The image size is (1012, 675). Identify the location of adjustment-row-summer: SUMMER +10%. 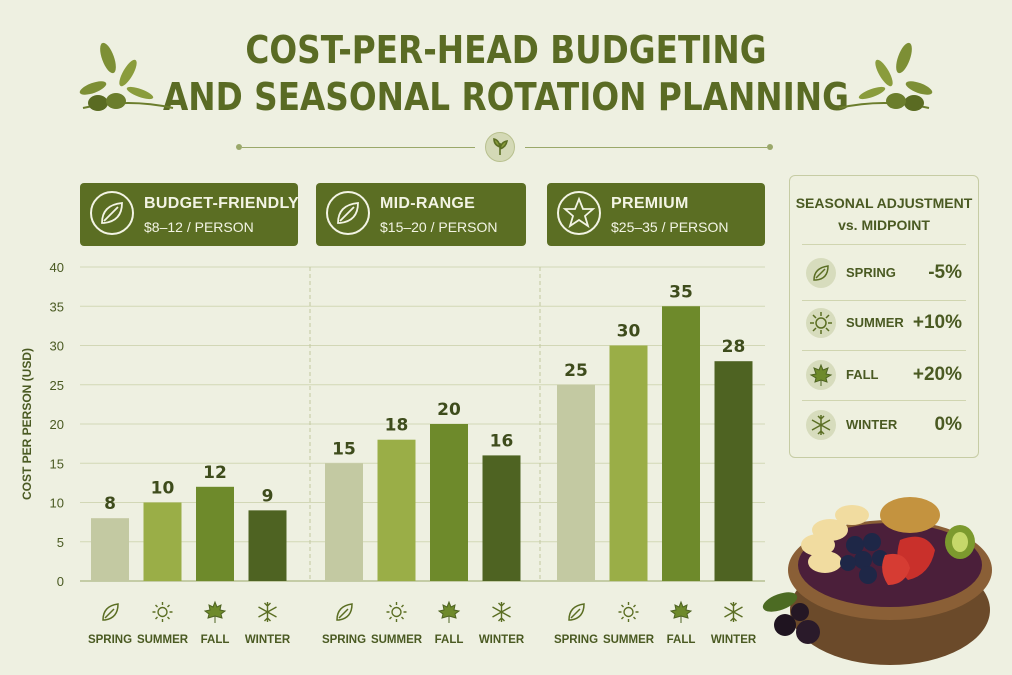
(884, 324).